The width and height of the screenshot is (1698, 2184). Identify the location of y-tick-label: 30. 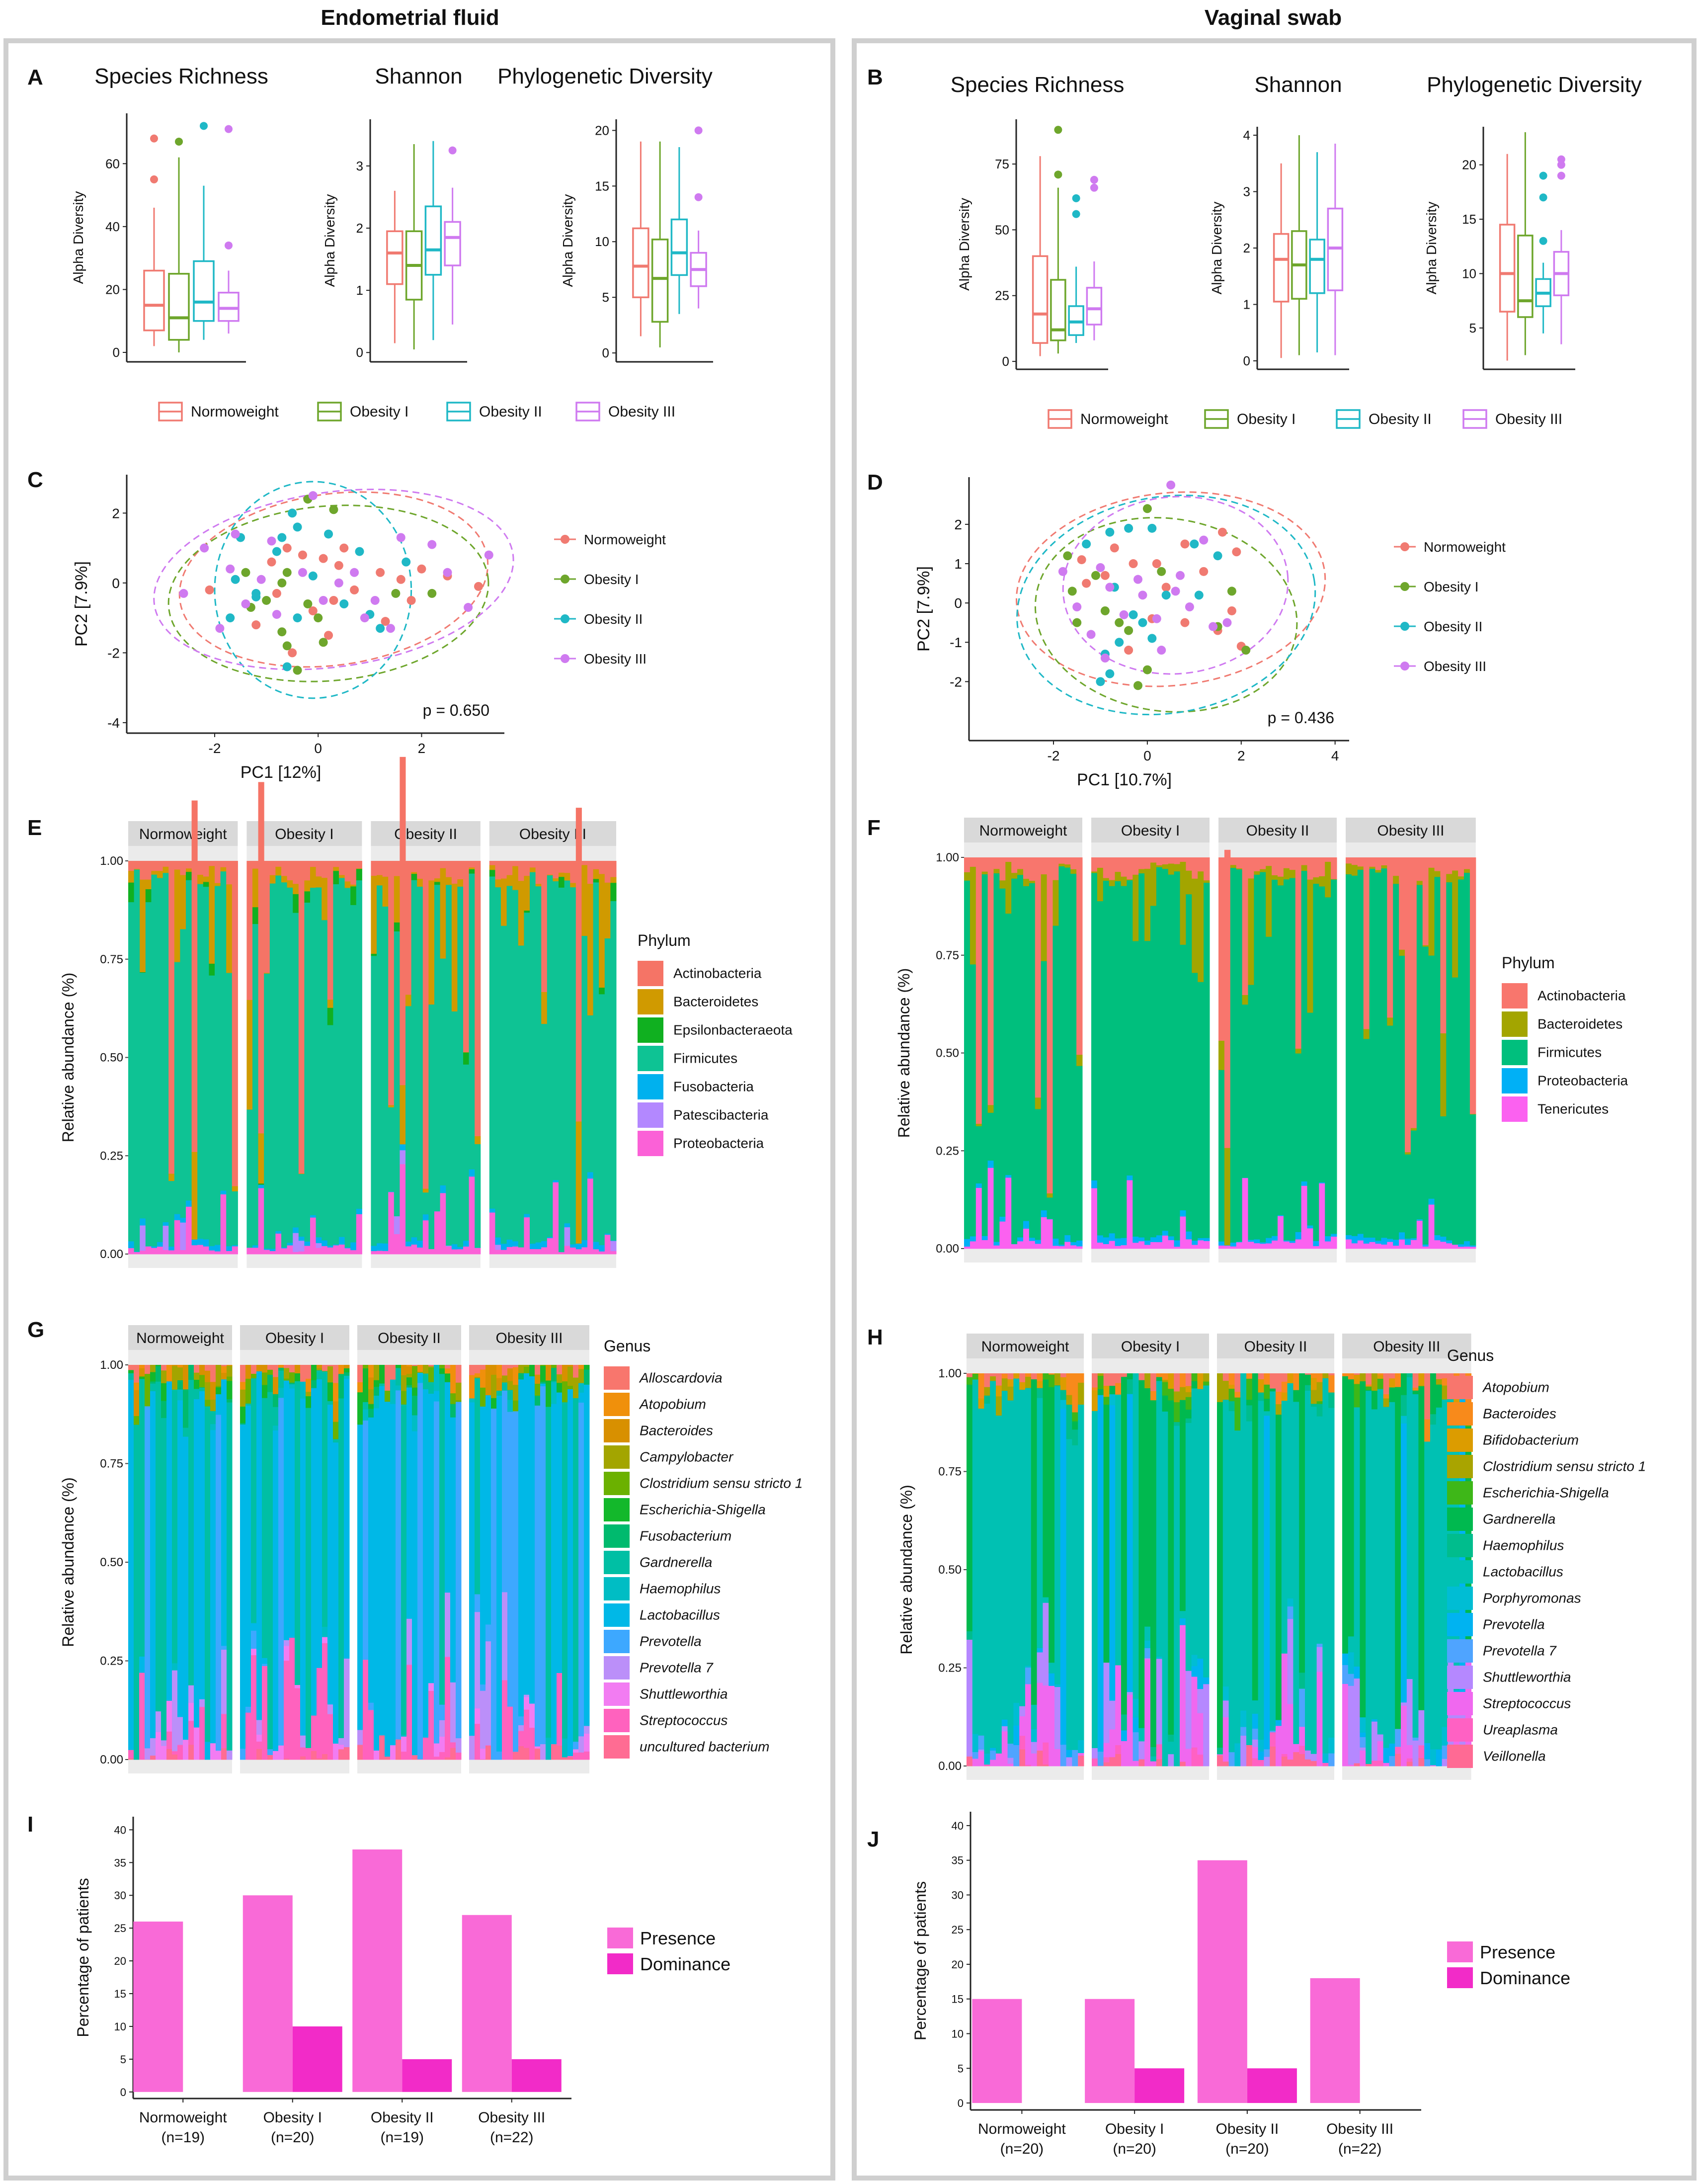
(120, 1895).